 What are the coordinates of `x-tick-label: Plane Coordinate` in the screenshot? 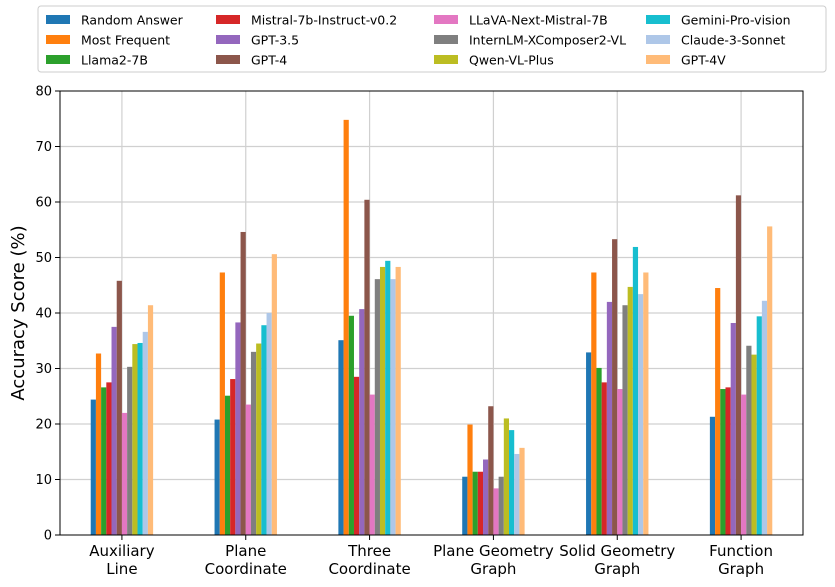 It's located at (246, 560).